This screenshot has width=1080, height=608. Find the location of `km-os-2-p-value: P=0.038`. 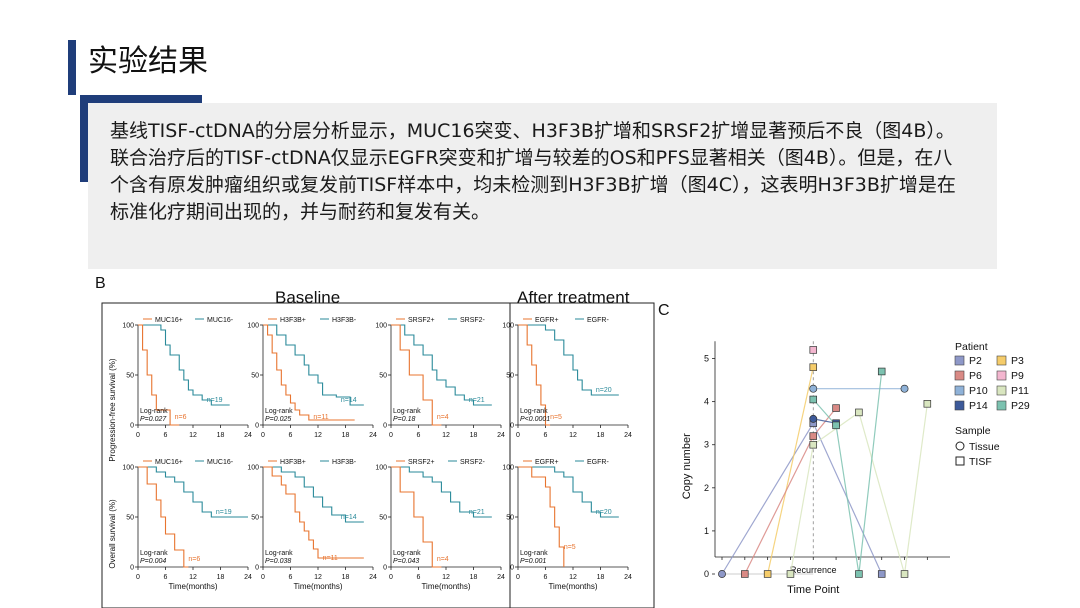

km-os-2-p-value: P=0.038 is located at coordinates (278, 561).